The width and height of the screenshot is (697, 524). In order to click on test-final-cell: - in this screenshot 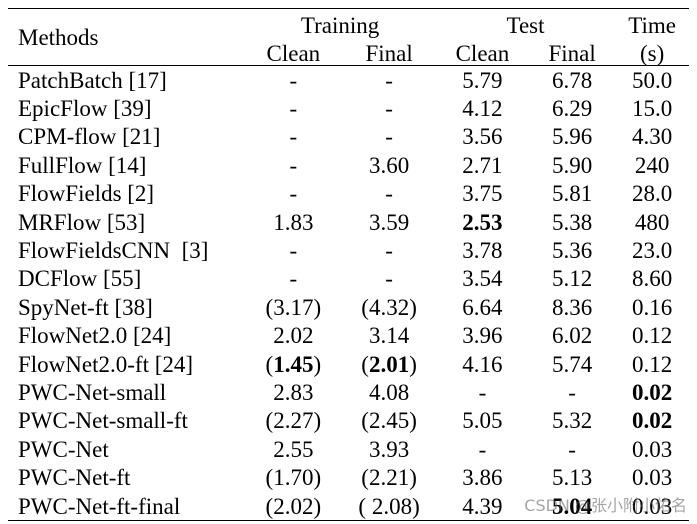, I will do `click(572, 449)`.